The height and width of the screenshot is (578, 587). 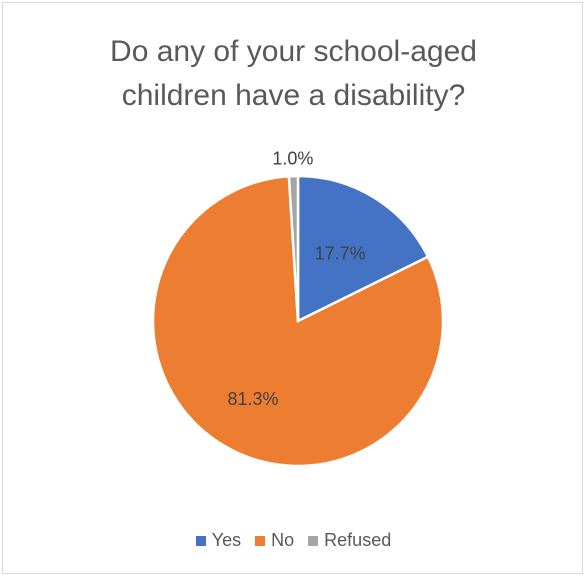 I want to click on legend-label-yes: Yes, so click(x=226, y=540).